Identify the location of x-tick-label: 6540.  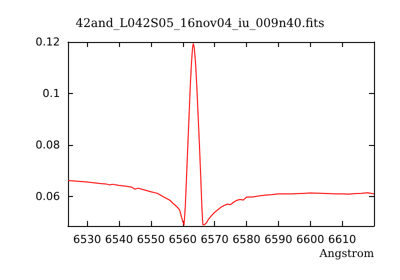
(119, 239).